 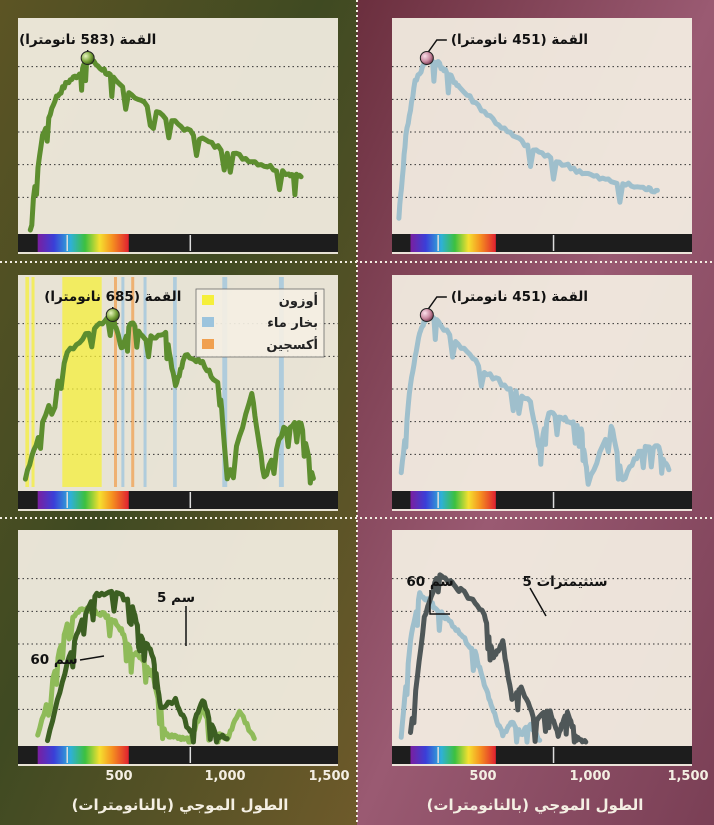 I want to click on peak-annotation-top-right: القمة (451 نانومترا), so click(x=519, y=40).